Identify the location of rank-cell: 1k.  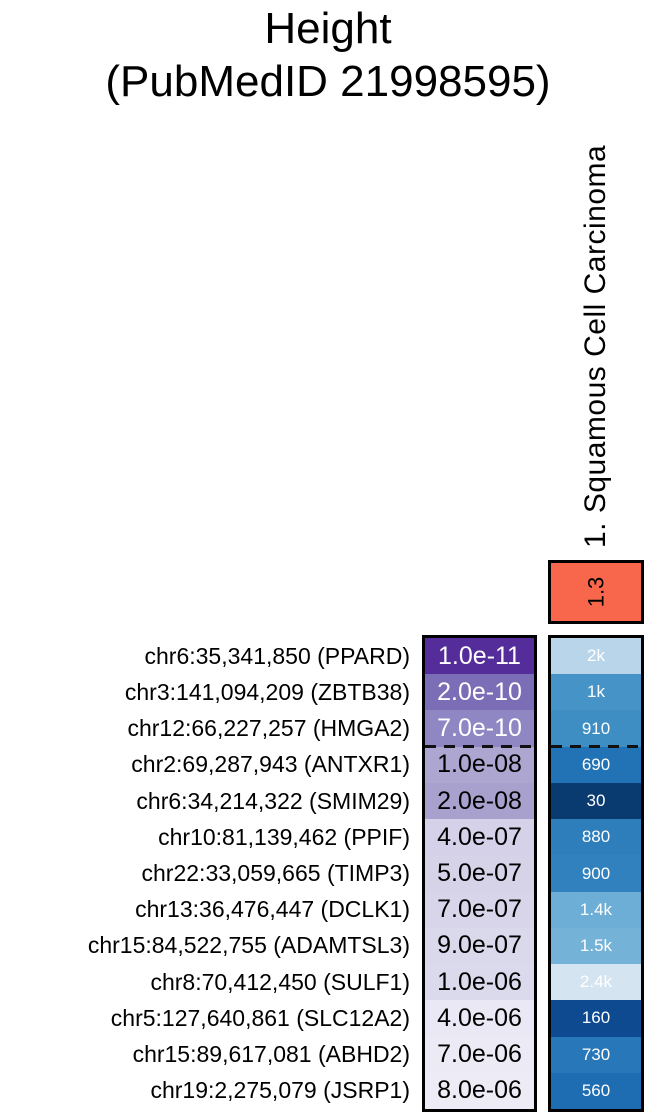
(596, 692).